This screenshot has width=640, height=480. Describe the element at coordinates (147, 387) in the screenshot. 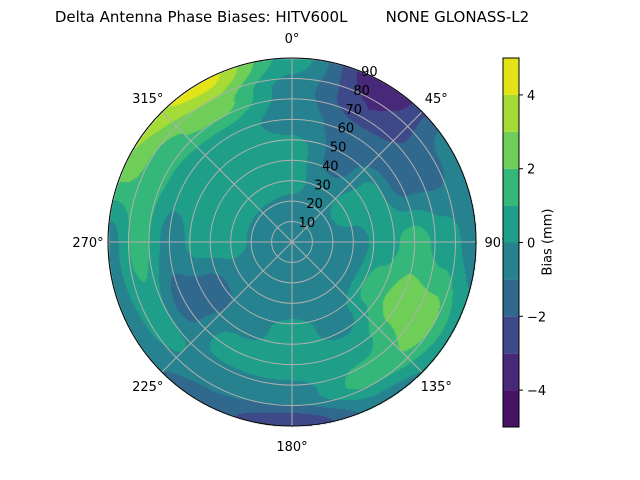

I see `angular-tick-label: 225°` at that location.